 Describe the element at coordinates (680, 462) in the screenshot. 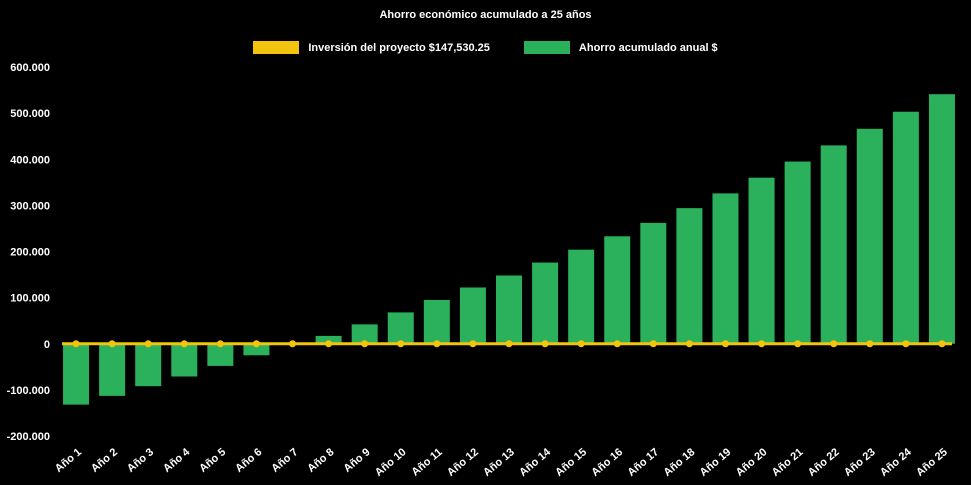

I see `x-tick-label: Año 18` at that location.